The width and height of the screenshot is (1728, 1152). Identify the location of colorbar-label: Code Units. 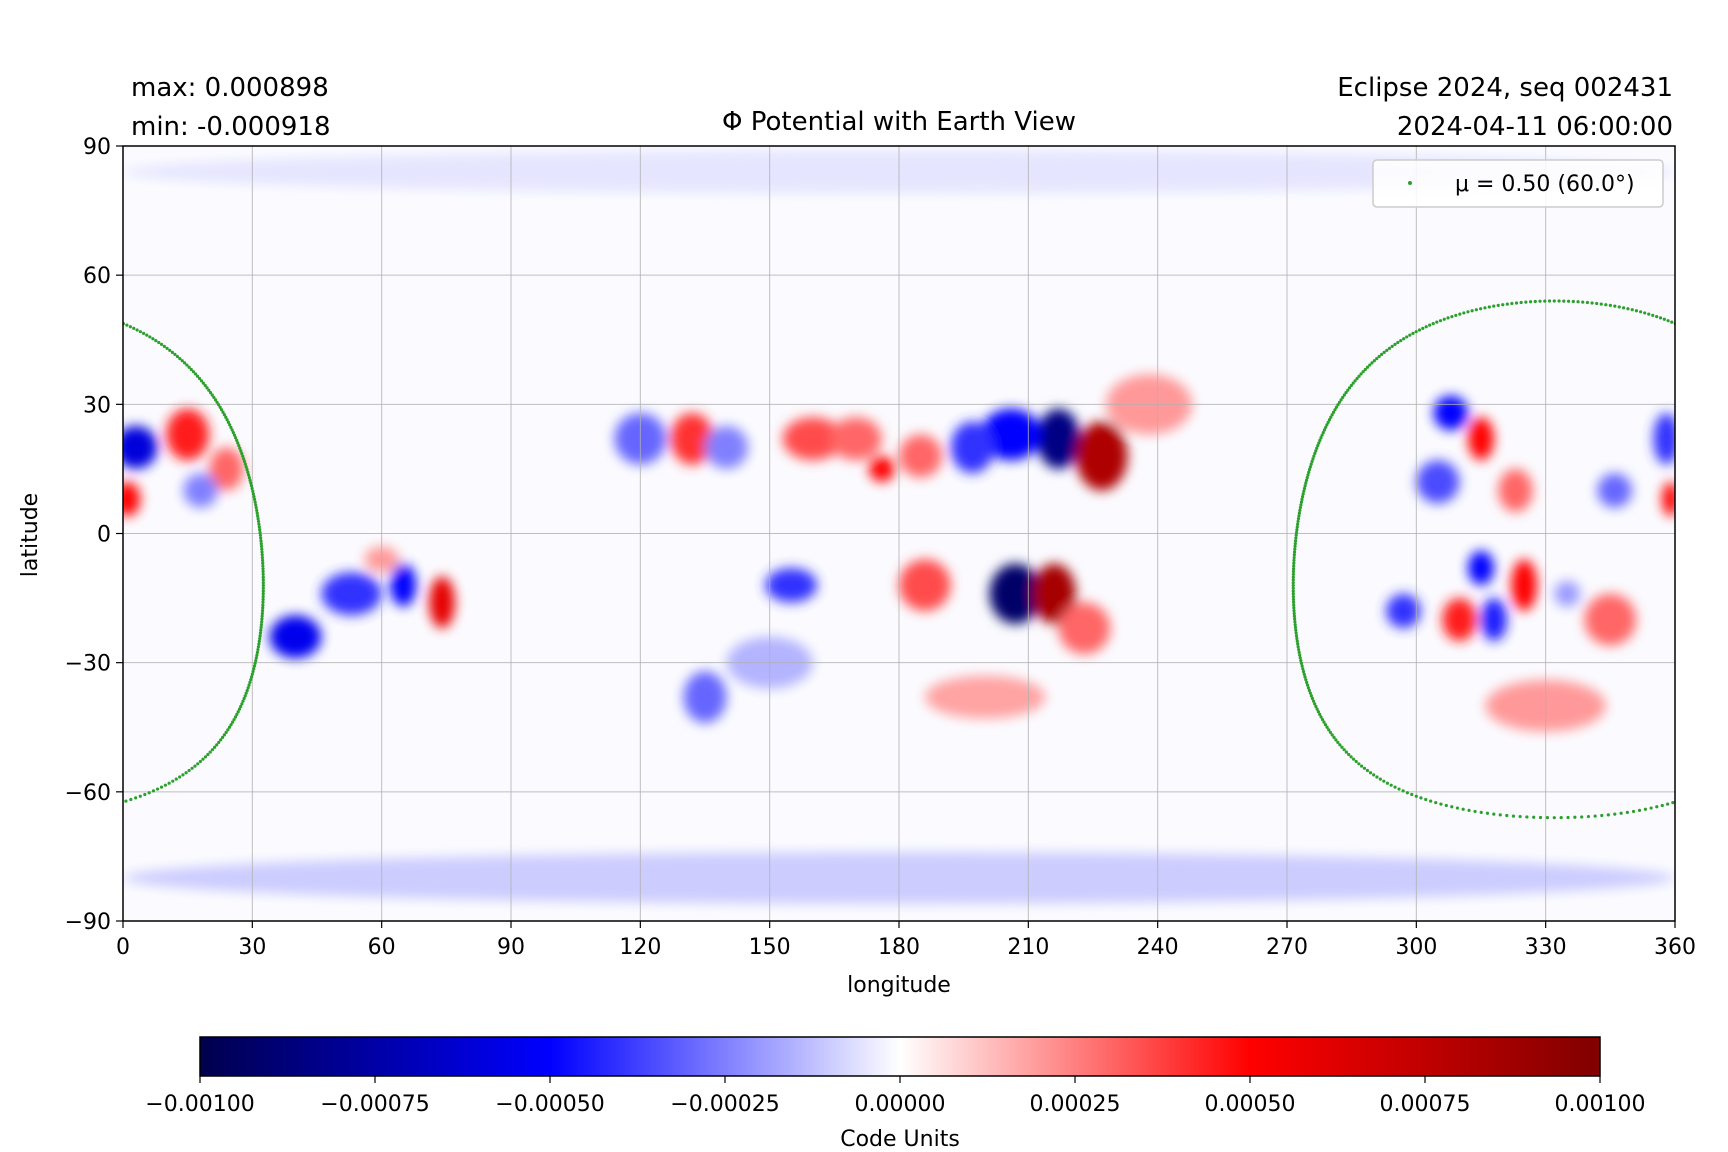
(900, 1139).